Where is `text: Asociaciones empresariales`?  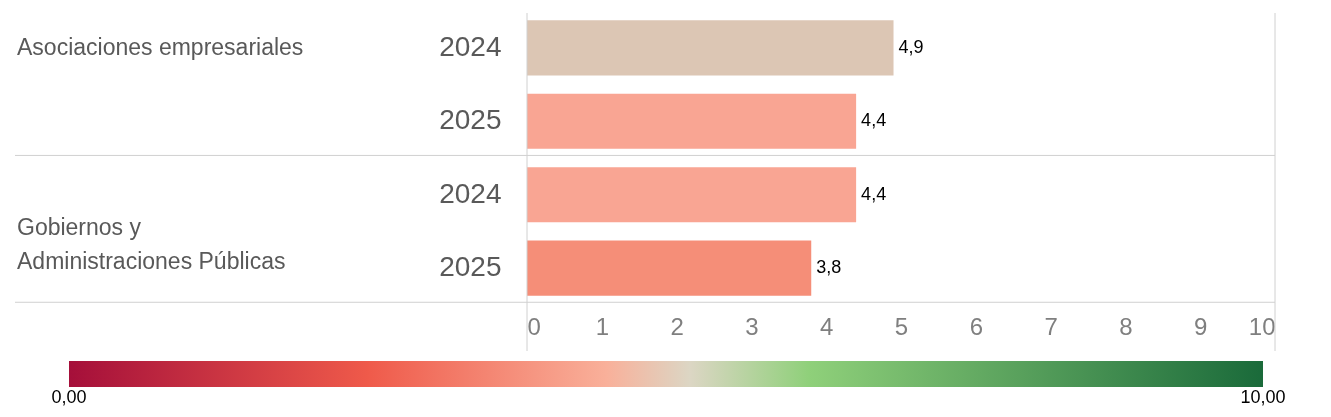 text: Asociaciones empresariales is located at coordinates (160, 46).